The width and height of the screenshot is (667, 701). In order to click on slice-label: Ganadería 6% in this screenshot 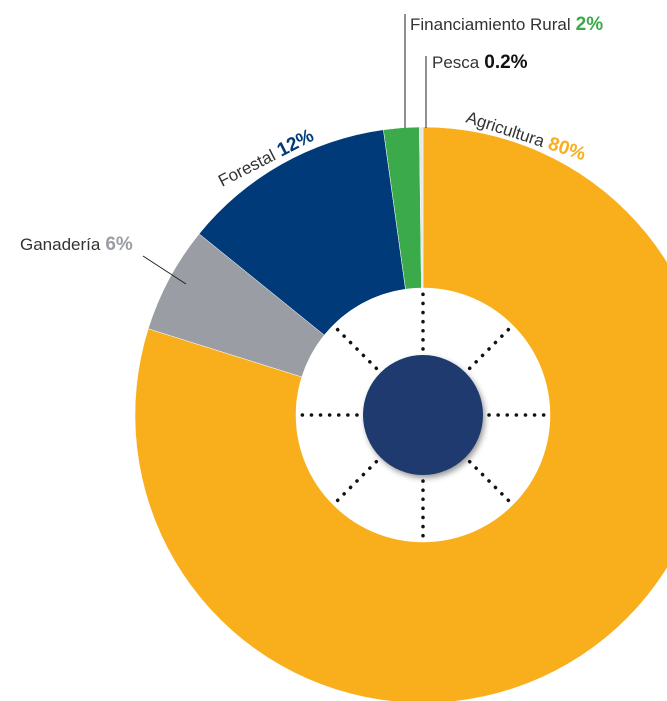, I will do `click(76, 244)`.